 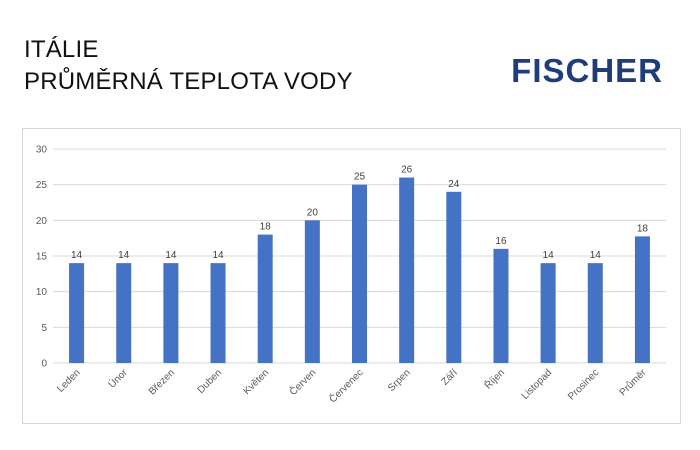 What do you see at coordinates (42, 150) in the screenshot?
I see `y-tick-label: 30` at bounding box center [42, 150].